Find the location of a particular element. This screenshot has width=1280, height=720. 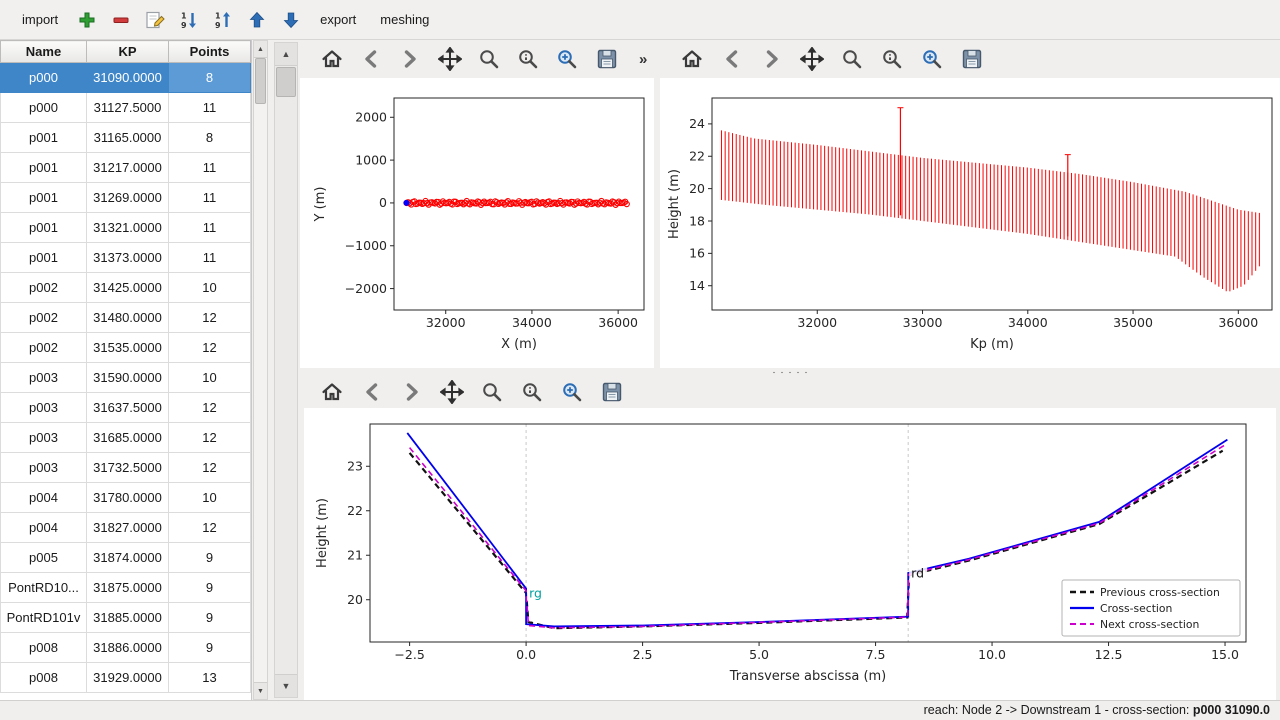

cell-kp: 31929.0000 is located at coordinates (127, 677).